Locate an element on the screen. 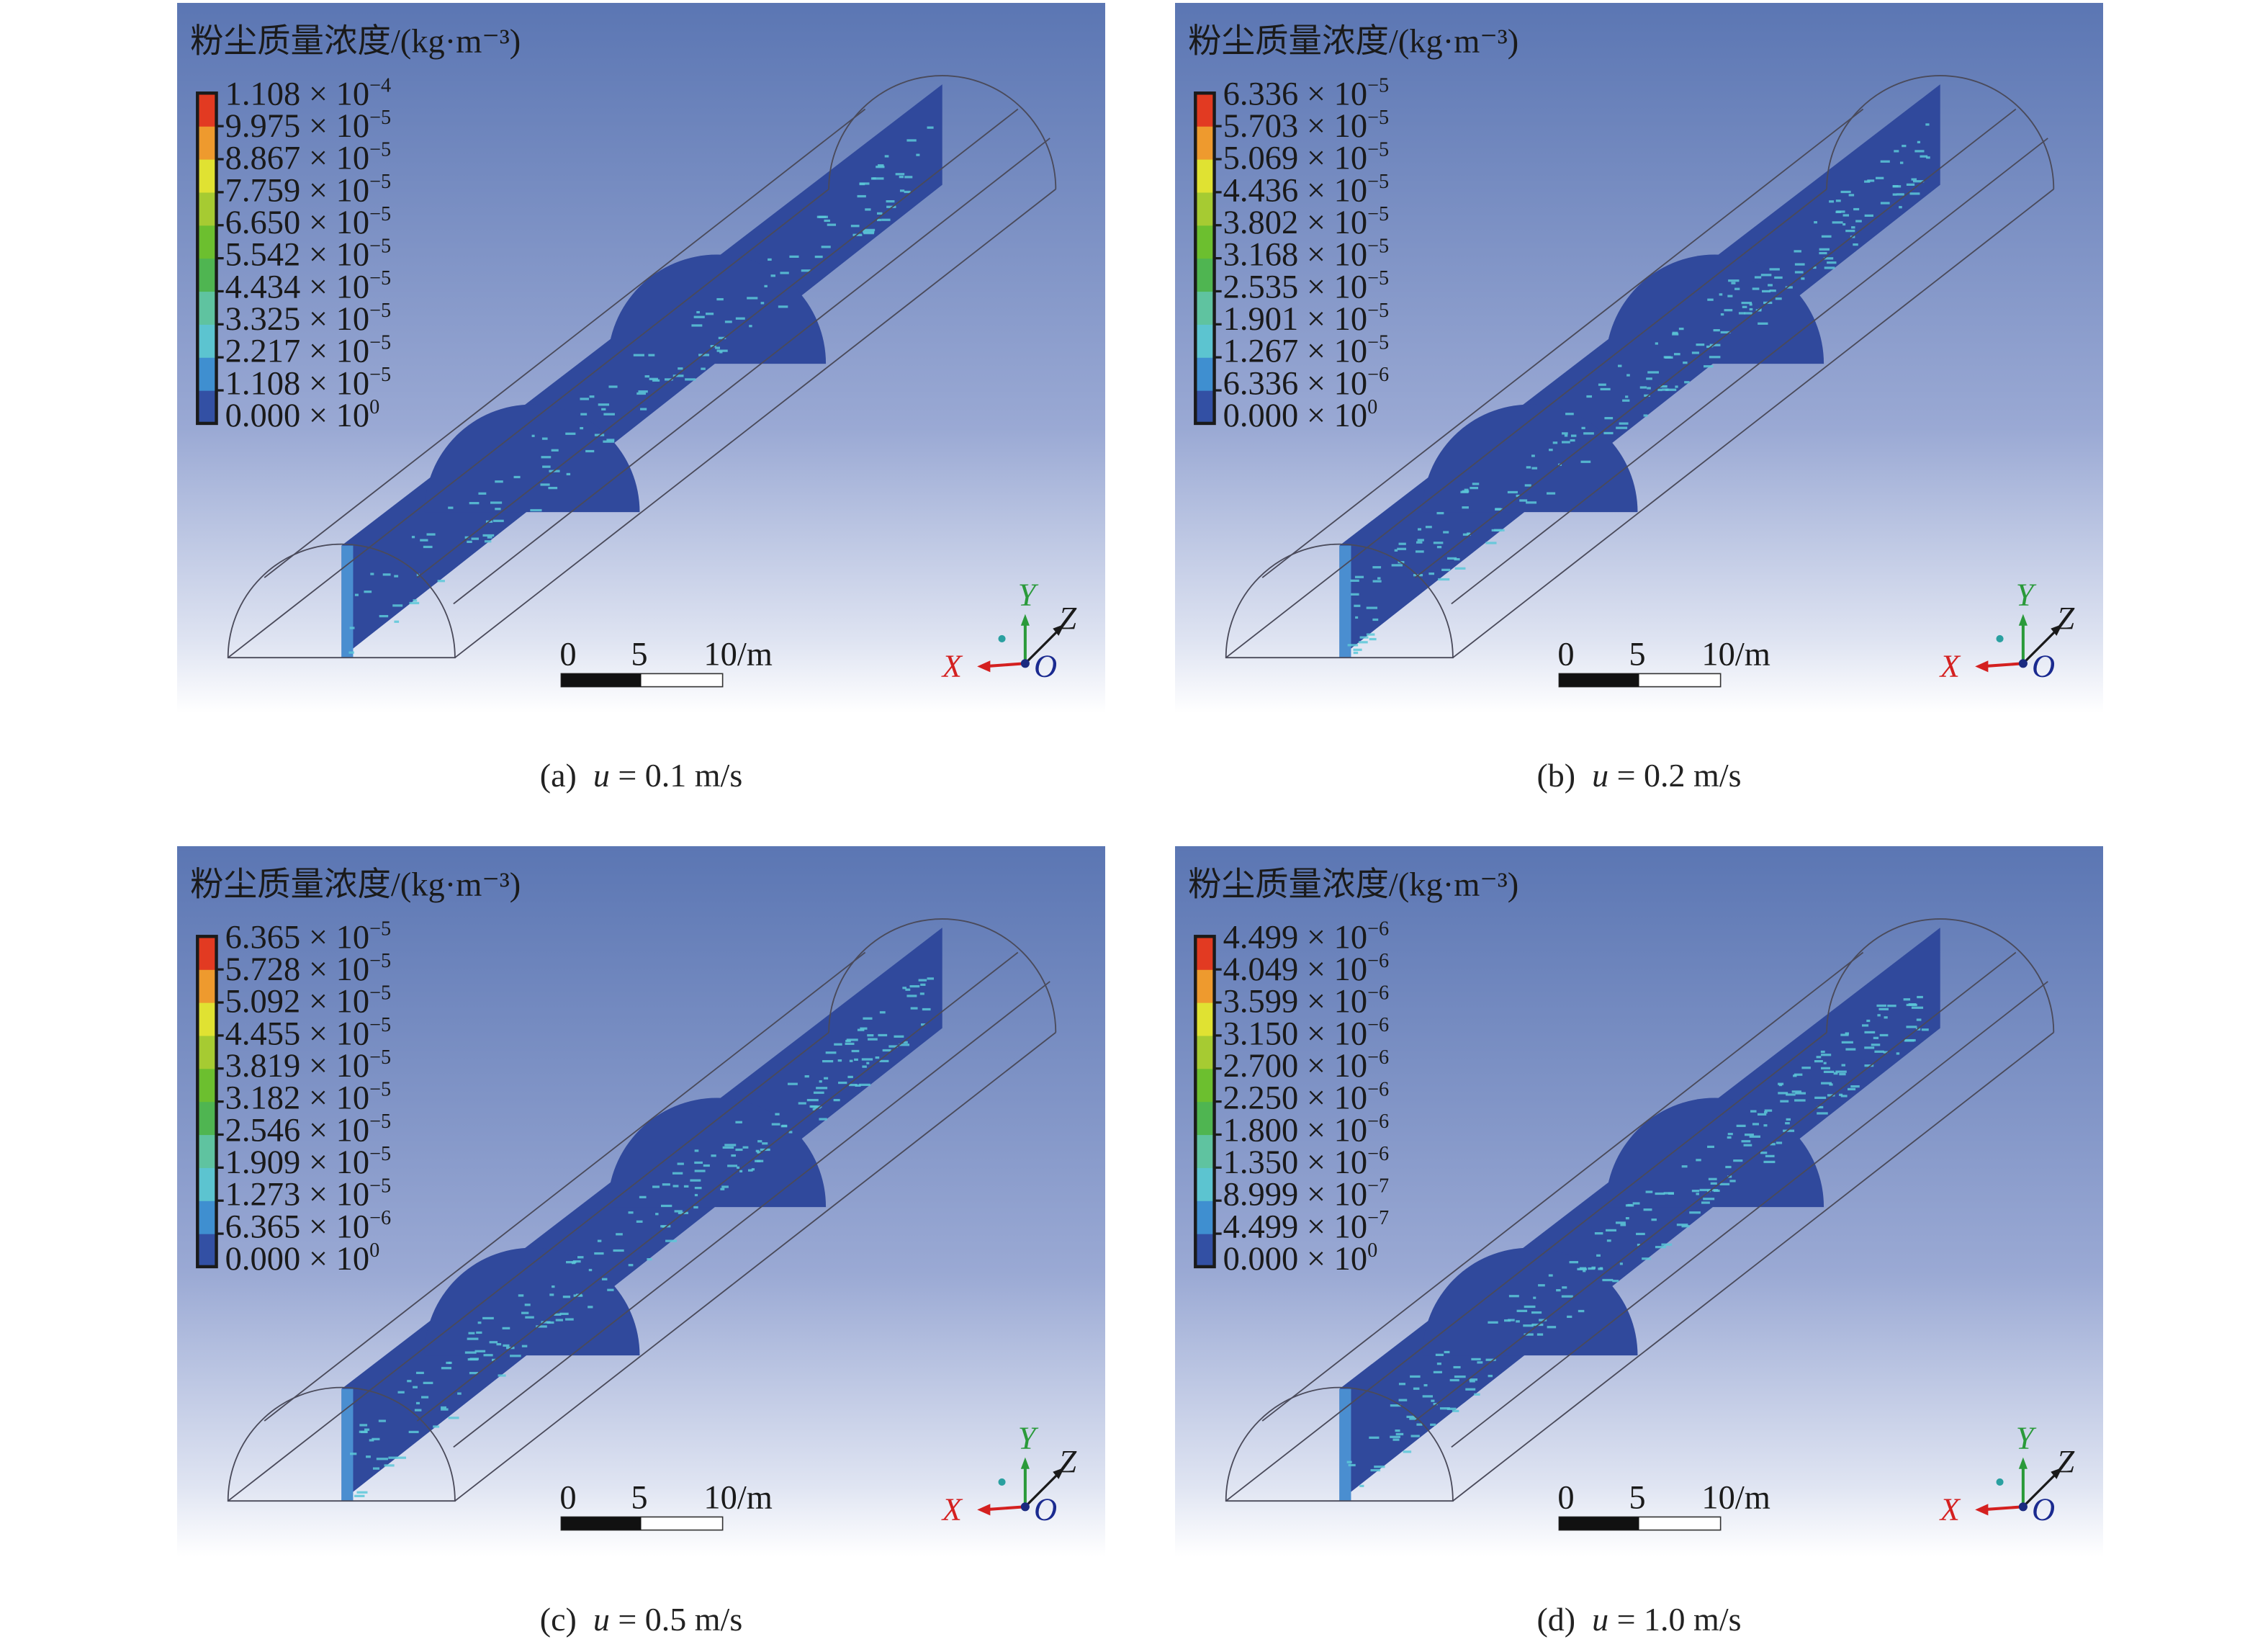  scale-bar: 0 5 10/m is located at coordinates (666, 1505).